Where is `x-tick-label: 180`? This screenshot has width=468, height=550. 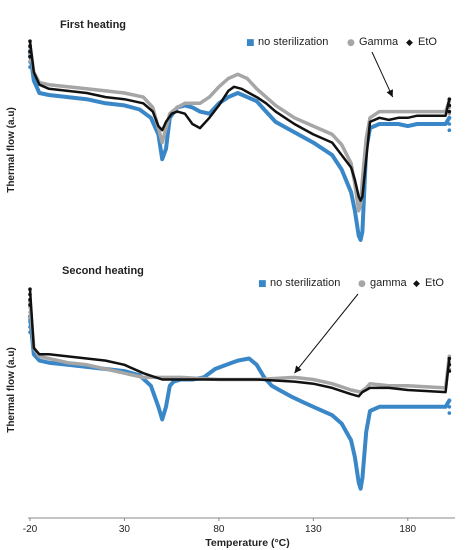
x-tick-label: 180 is located at coordinates (407, 529).